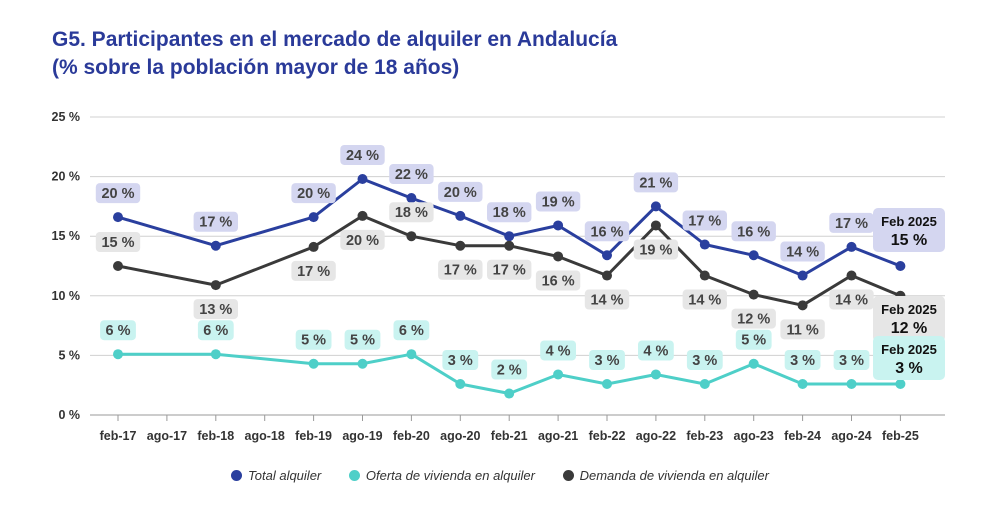 The width and height of the screenshot is (1000, 523). What do you see at coordinates (256, 67) in the screenshot?
I see `chart-title-line2: (% sobre la población mayor de 18 años)` at bounding box center [256, 67].